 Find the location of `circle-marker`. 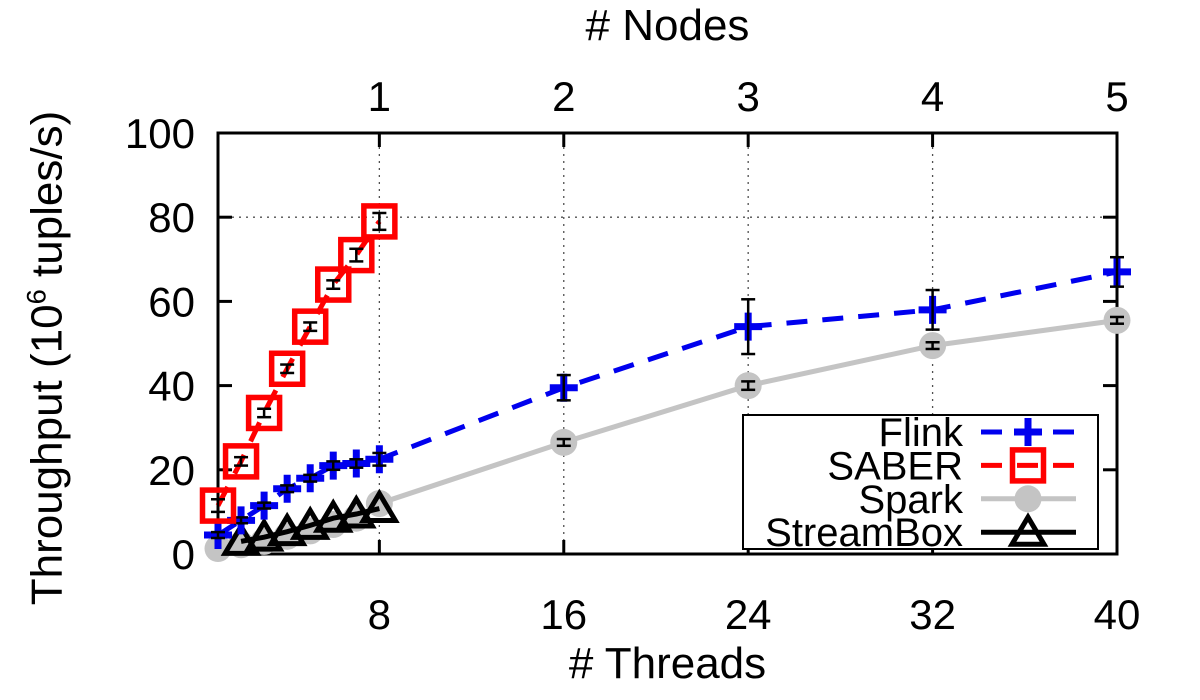

circle-marker is located at coordinates (1028, 499).